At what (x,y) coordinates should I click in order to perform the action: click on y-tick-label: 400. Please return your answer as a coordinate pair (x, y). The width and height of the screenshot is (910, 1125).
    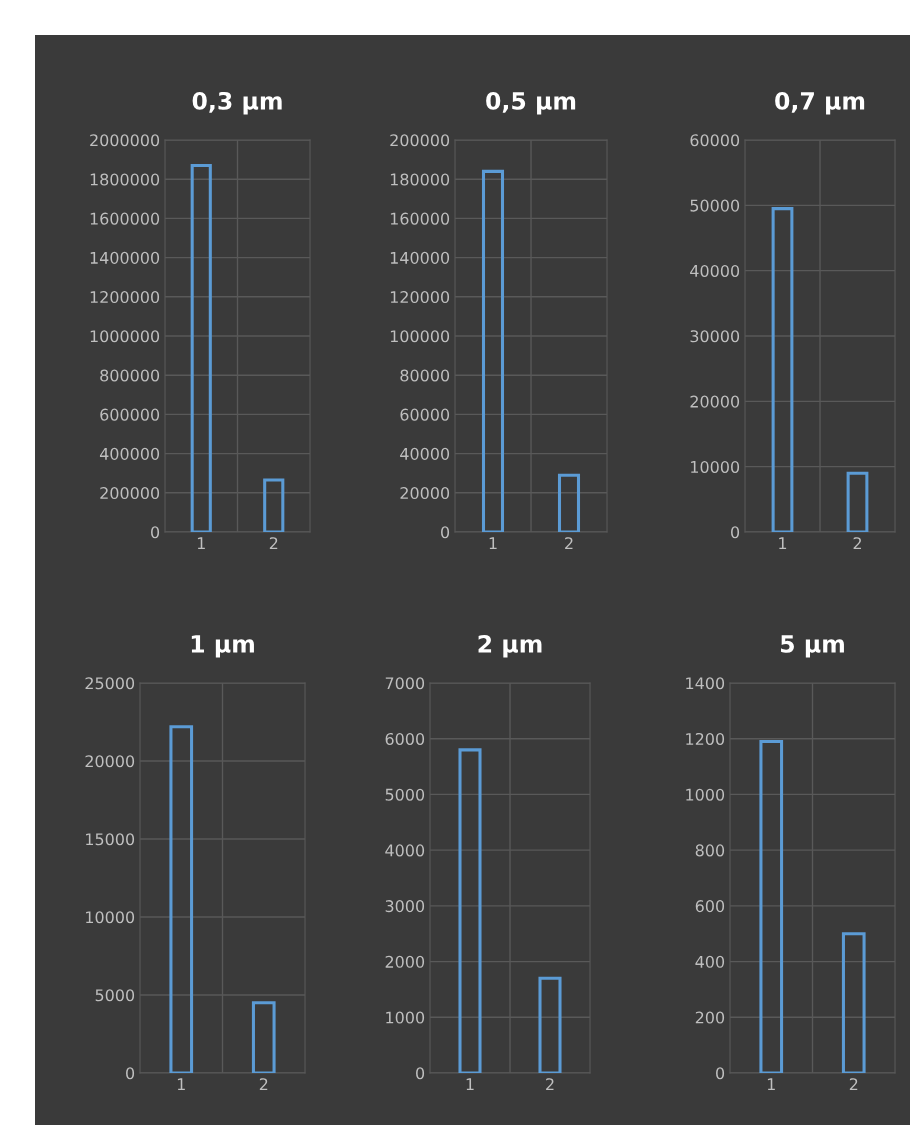
    Looking at the image, I should click on (710, 961).